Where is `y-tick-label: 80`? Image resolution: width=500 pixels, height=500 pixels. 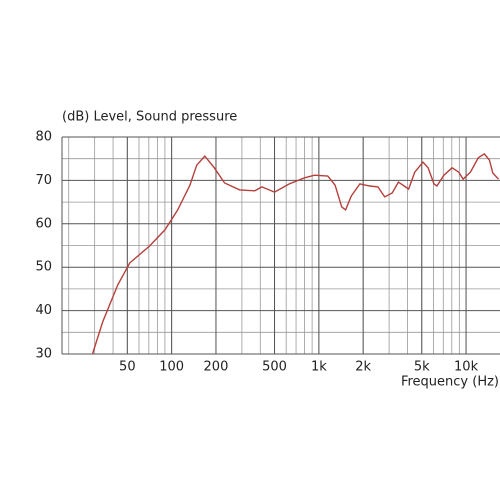
y-tick-label: 80 is located at coordinates (43, 137).